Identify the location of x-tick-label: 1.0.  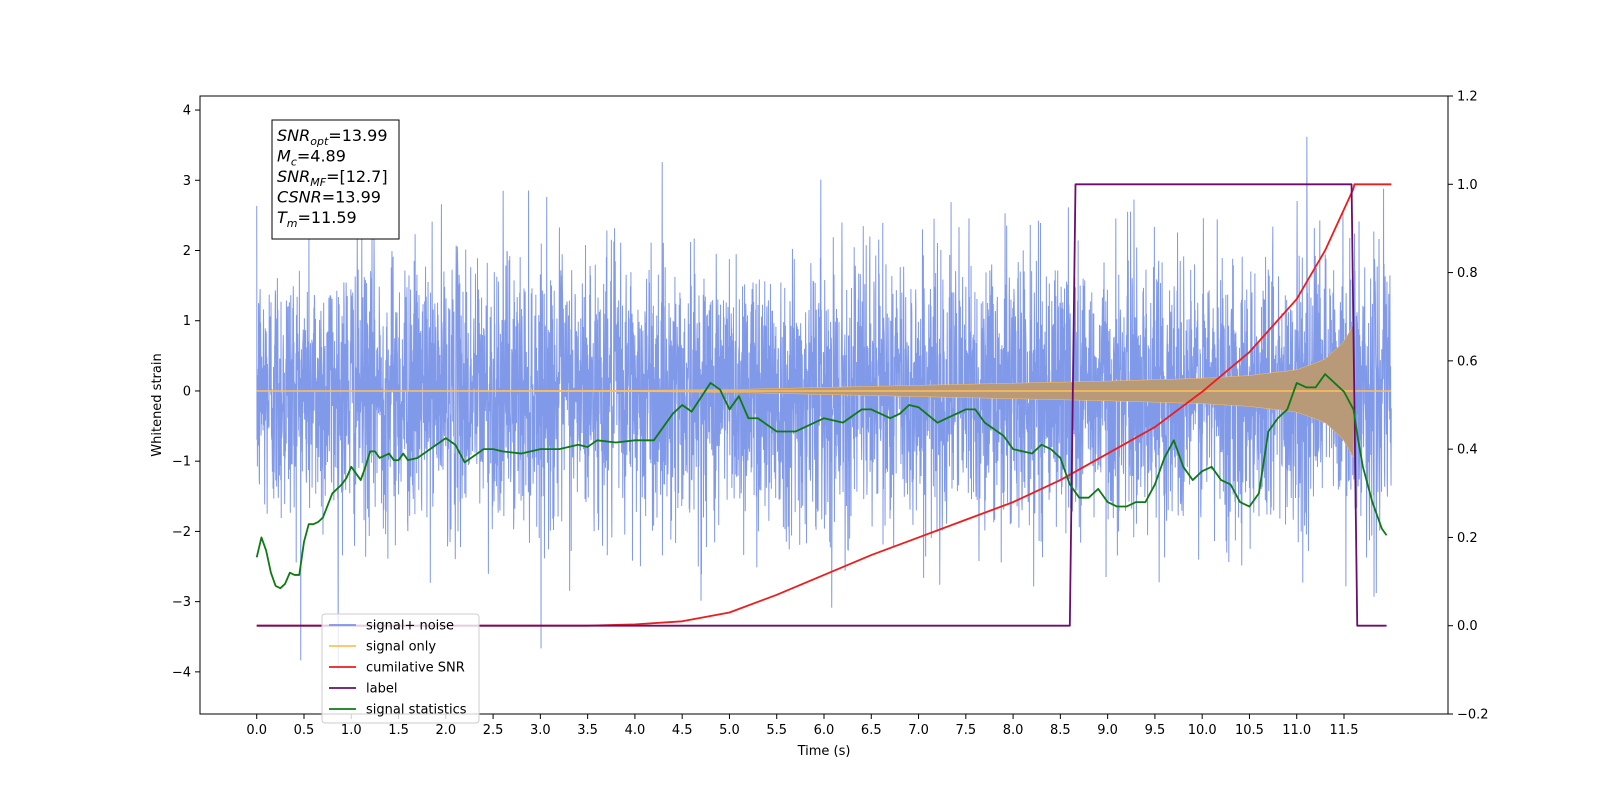
(351, 730).